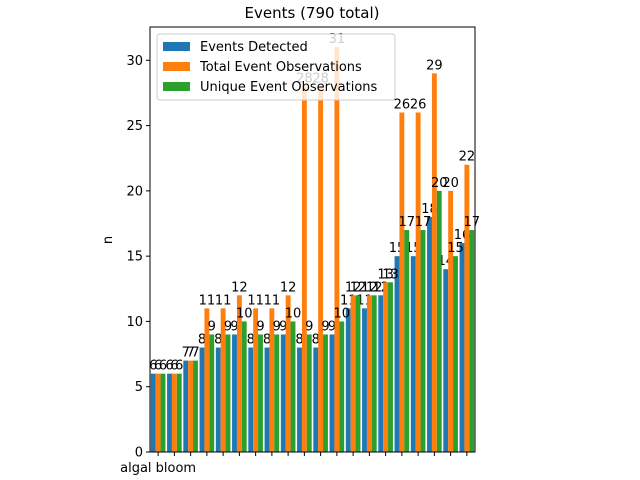  I want to click on legend-label: Unique Event Observations, so click(289, 87).